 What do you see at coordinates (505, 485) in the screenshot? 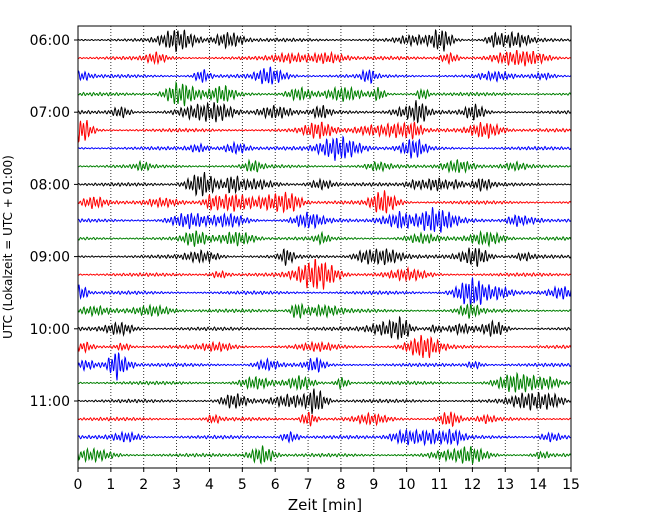
I see `x-tick-label: 13` at bounding box center [505, 485].